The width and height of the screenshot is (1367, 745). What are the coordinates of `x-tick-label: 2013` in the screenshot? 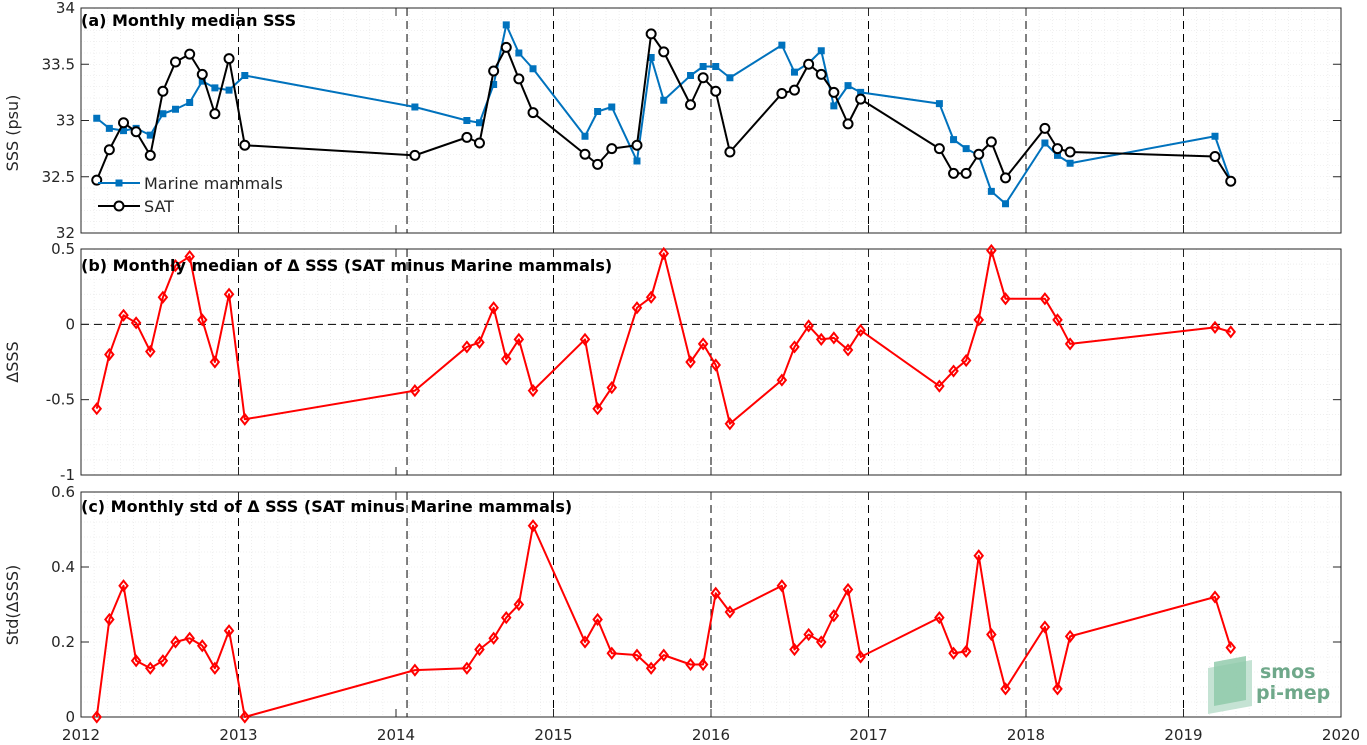 It's located at (238, 735).